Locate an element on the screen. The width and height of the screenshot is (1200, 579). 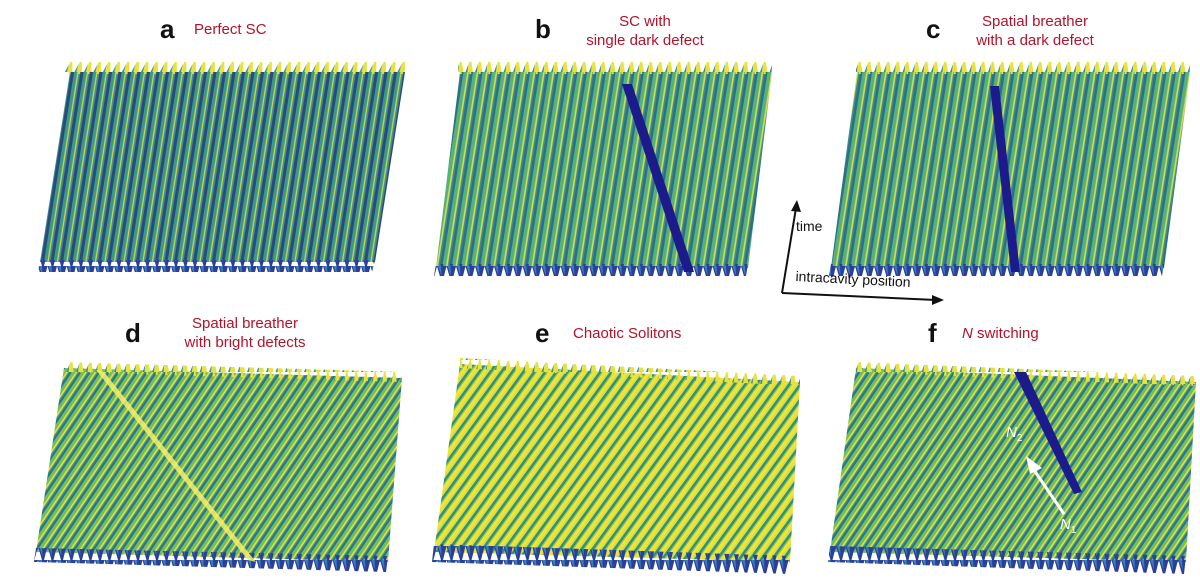
panel-letter-e: e is located at coordinates (542, 333).